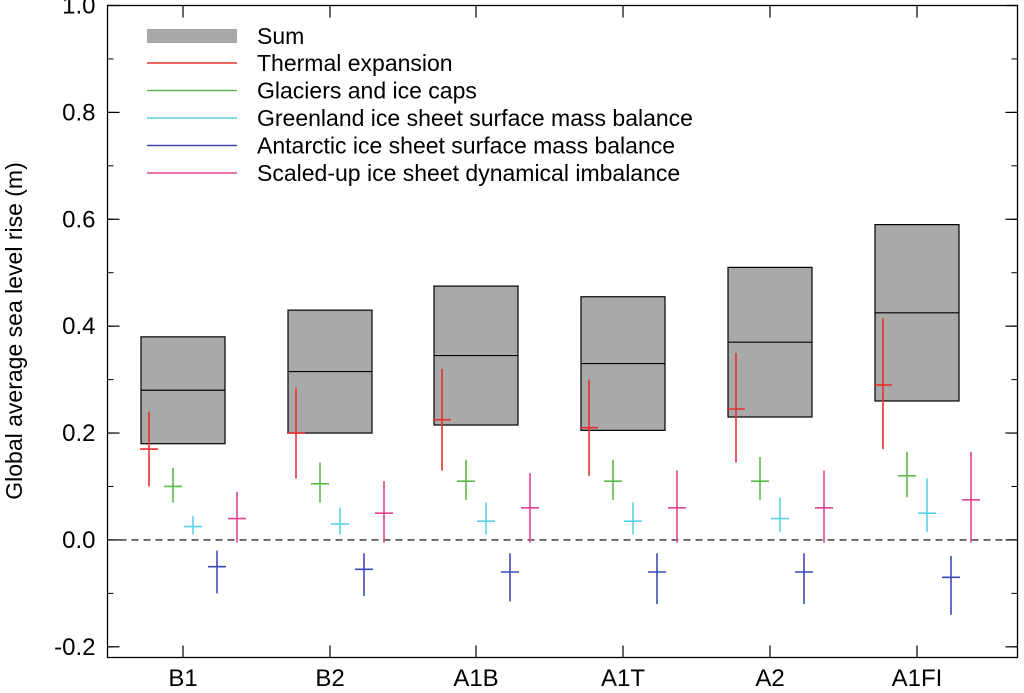 The height and width of the screenshot is (693, 1024). I want to click on y-tick-label: 0.4, so click(78, 326).